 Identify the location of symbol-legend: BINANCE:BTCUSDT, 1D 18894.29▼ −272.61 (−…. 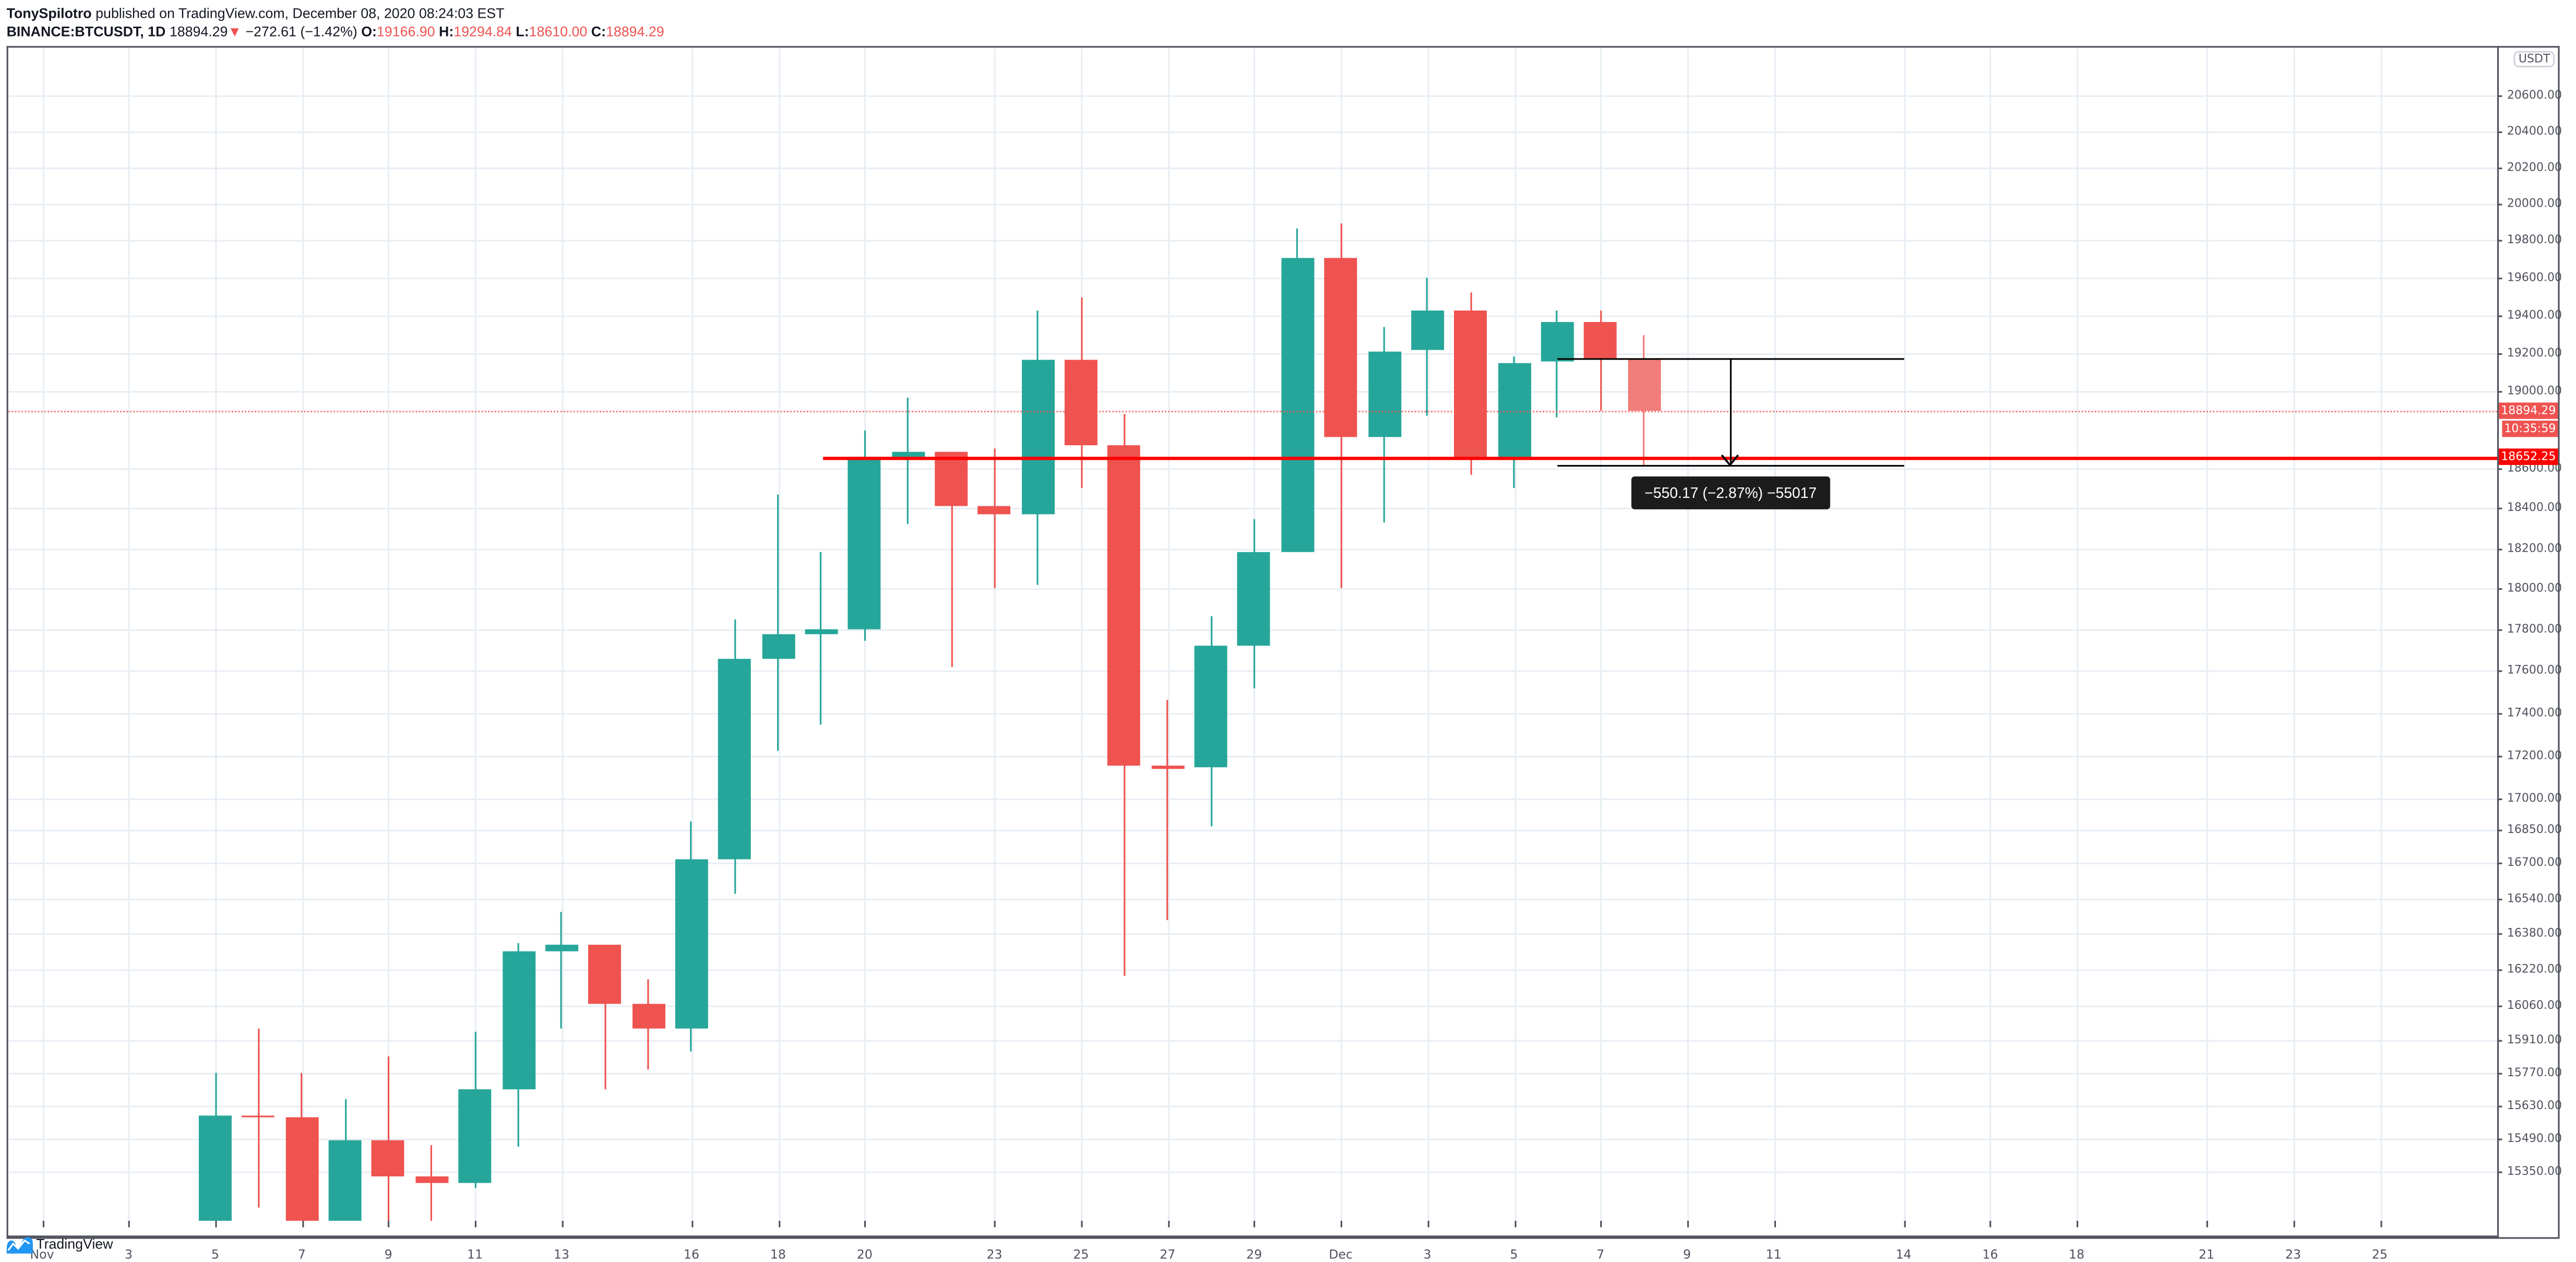
(335, 31).